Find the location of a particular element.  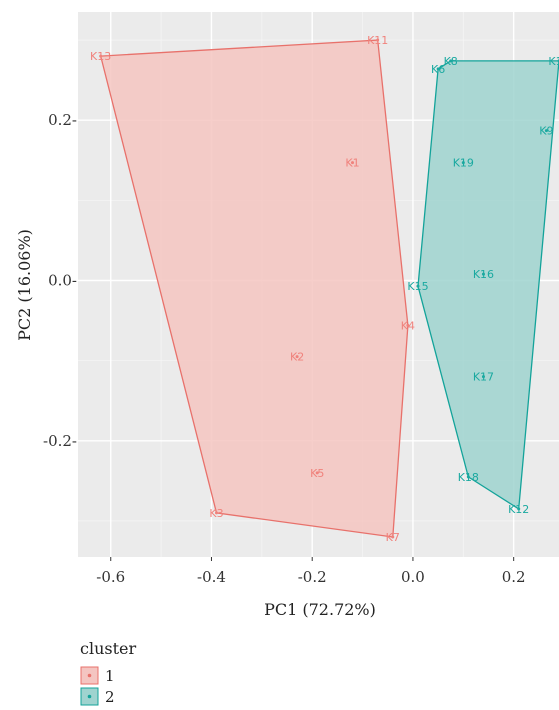

point-label: K3 is located at coordinates (216, 513).